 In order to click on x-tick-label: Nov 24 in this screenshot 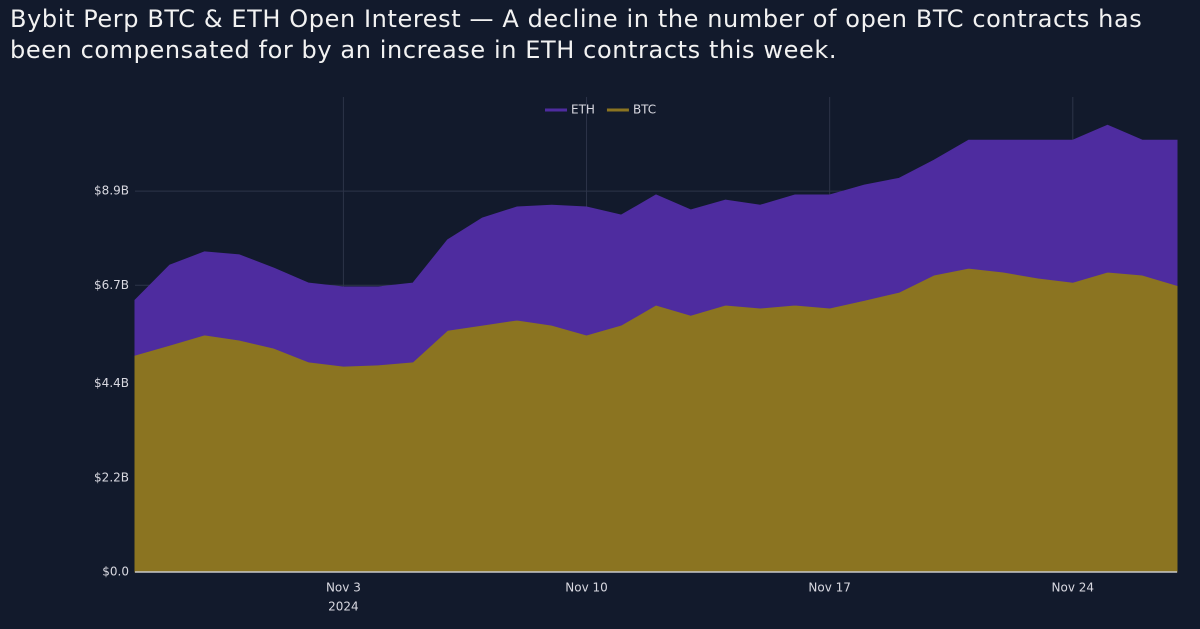, I will do `click(1073, 588)`.